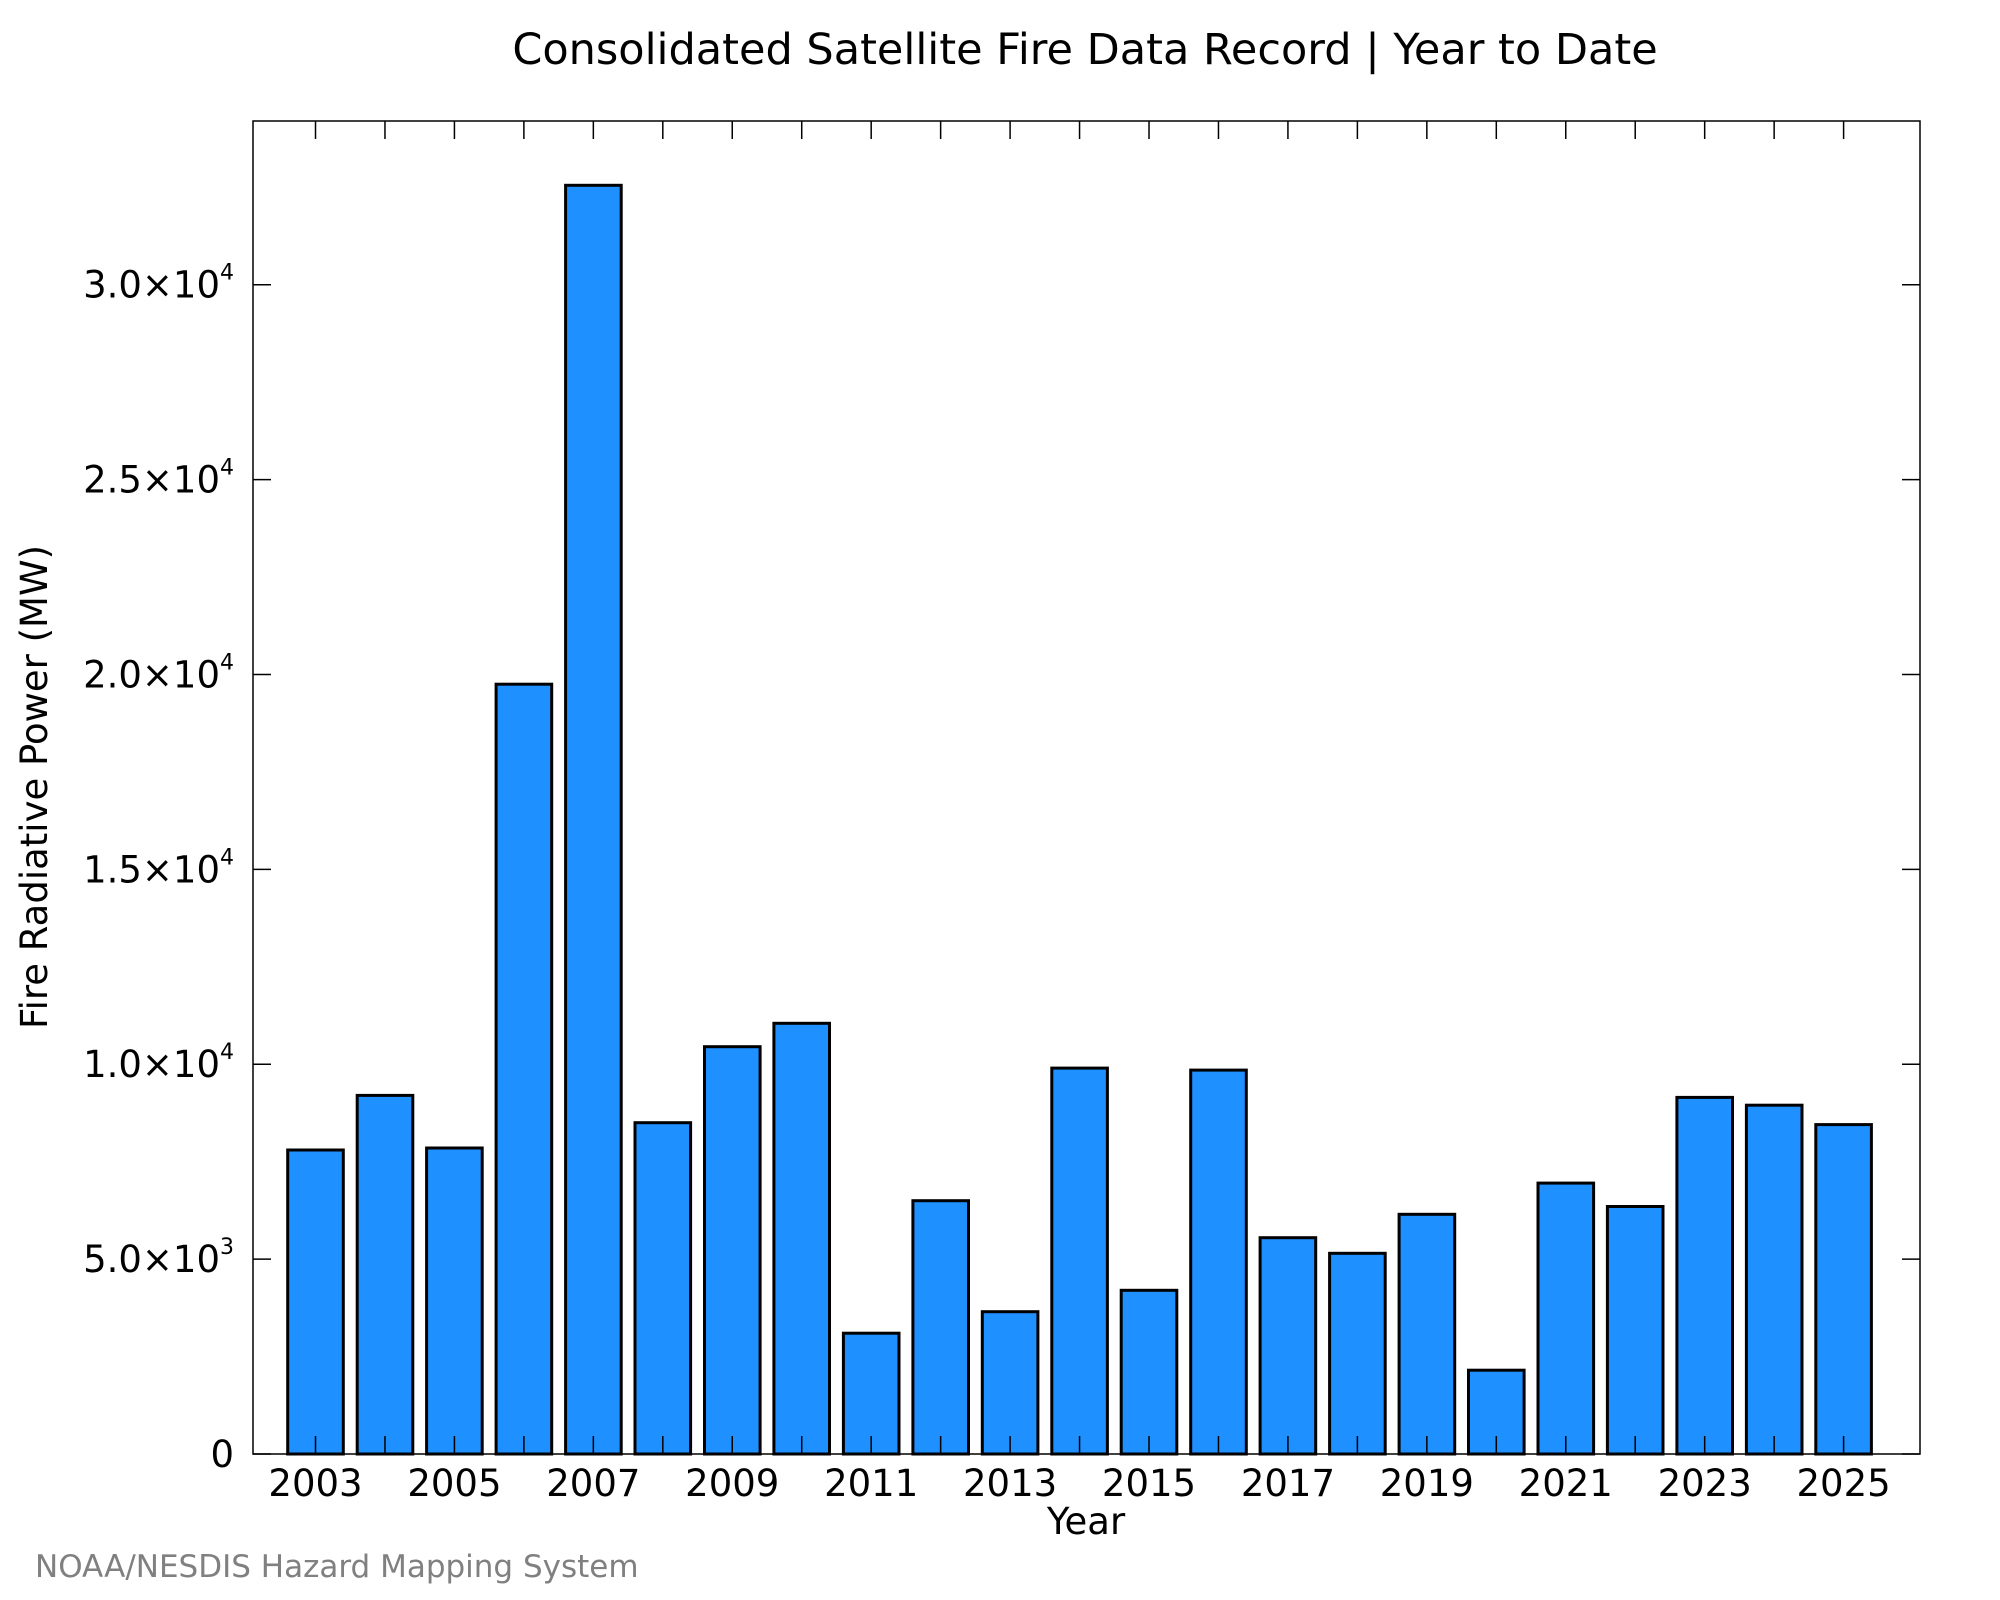  I want to click on bar-2014, so click(1079, 1261).